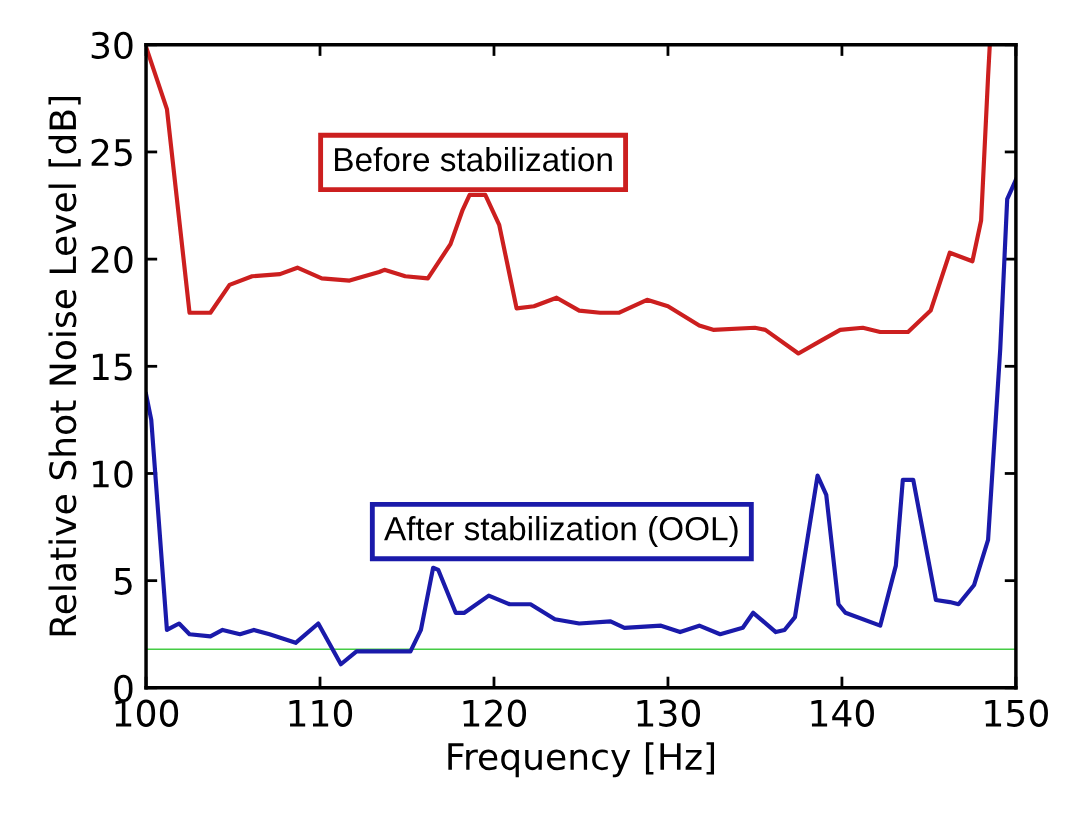 The image size is (1066, 814). Describe the element at coordinates (112, 367) in the screenshot. I see `y-tick-label: 15` at that location.